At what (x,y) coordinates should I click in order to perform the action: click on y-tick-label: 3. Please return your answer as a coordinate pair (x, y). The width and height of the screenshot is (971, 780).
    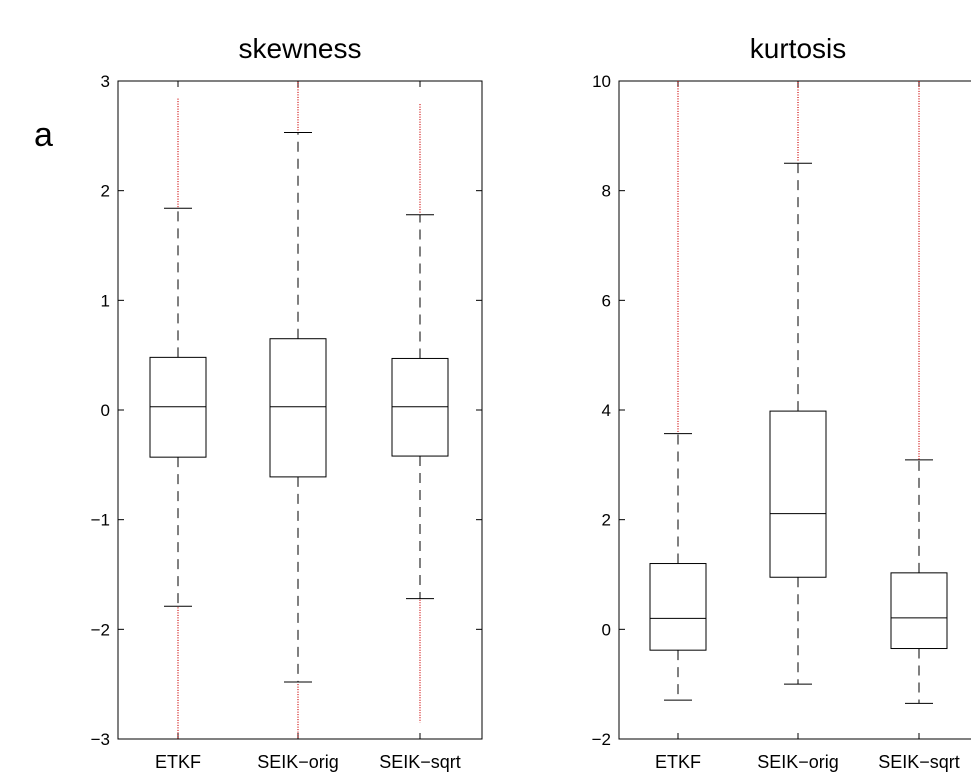
    Looking at the image, I should click on (105, 81).